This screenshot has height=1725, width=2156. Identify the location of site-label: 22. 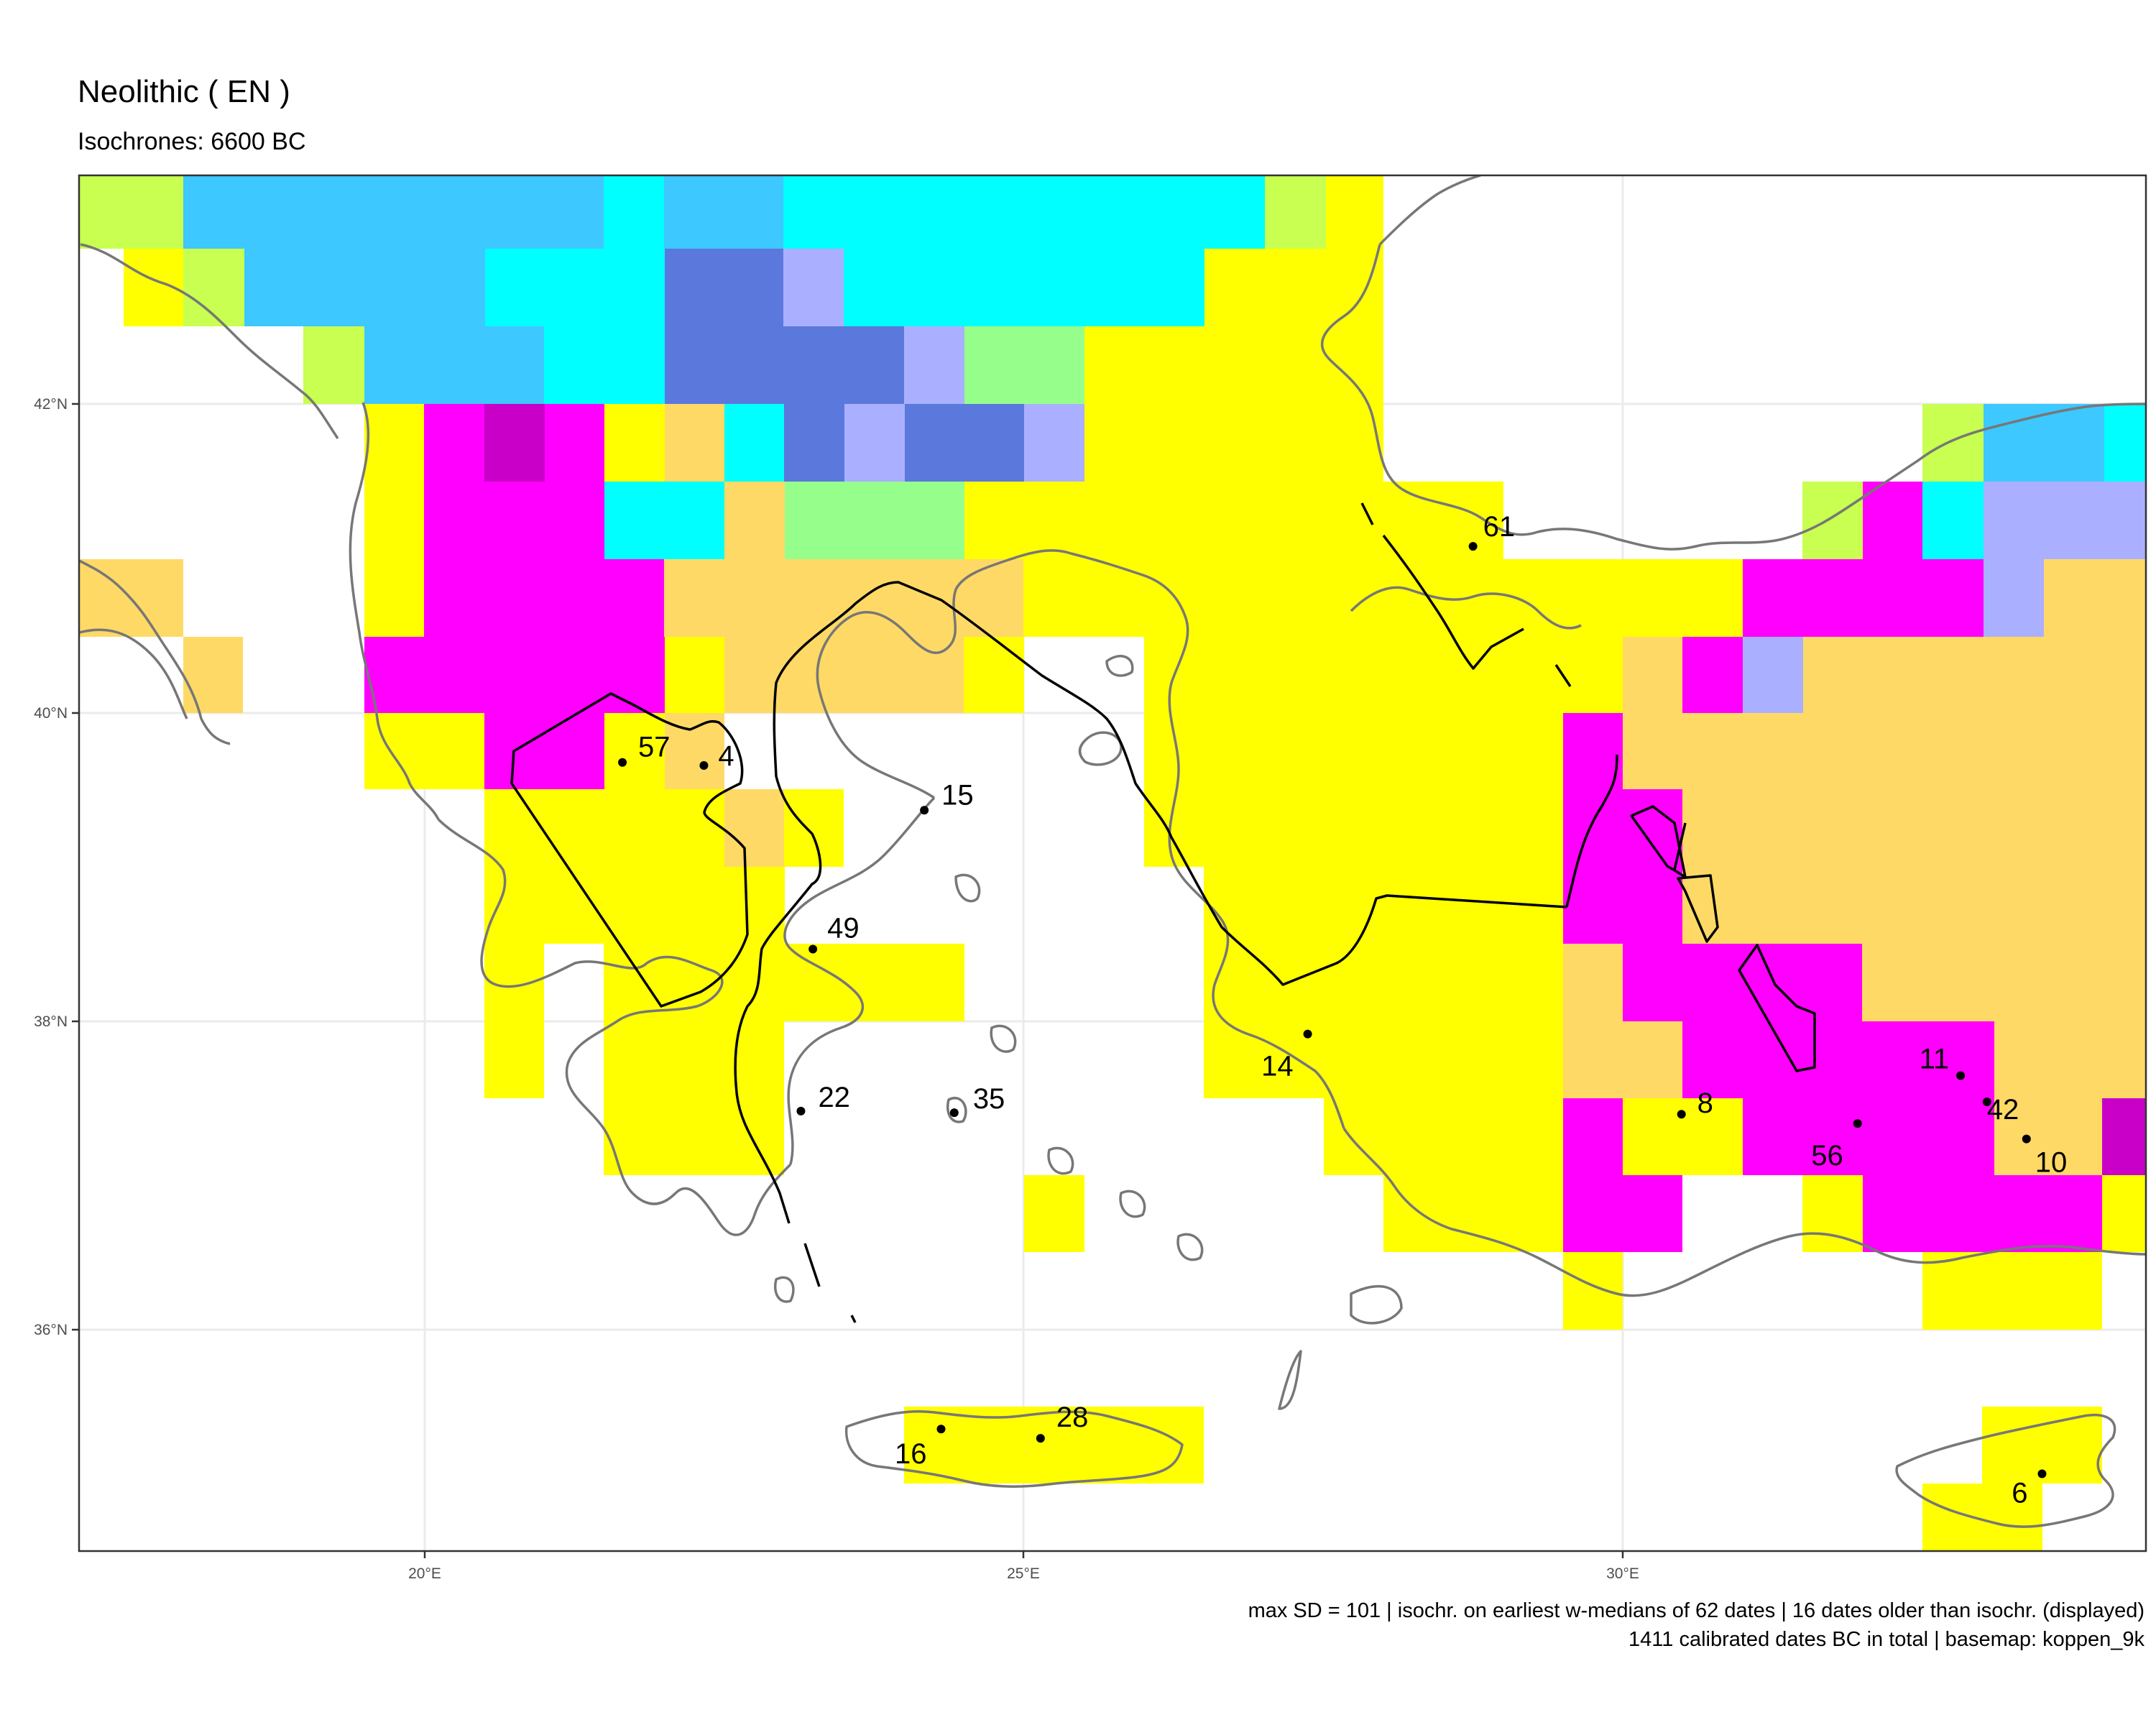
(834, 1097).